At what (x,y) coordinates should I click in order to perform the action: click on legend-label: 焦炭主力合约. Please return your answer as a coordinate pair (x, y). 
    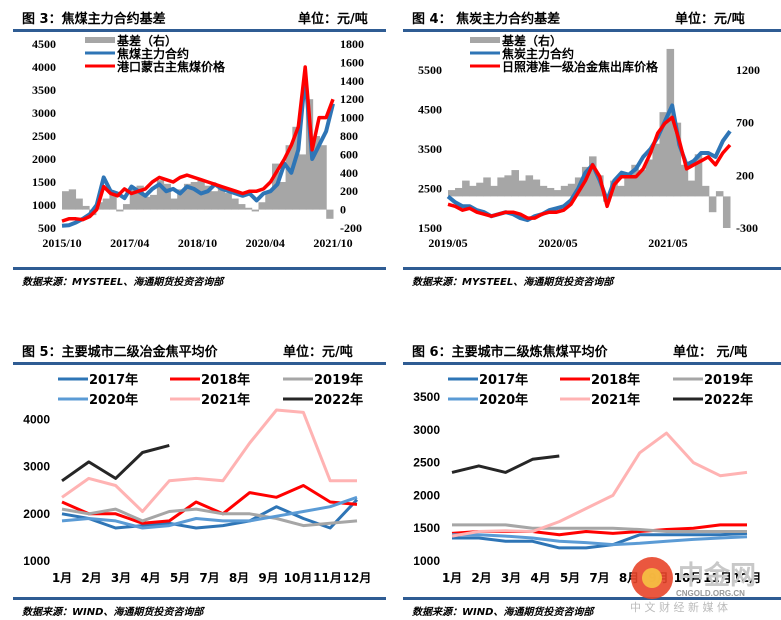
    Looking at the image, I should click on (537, 53).